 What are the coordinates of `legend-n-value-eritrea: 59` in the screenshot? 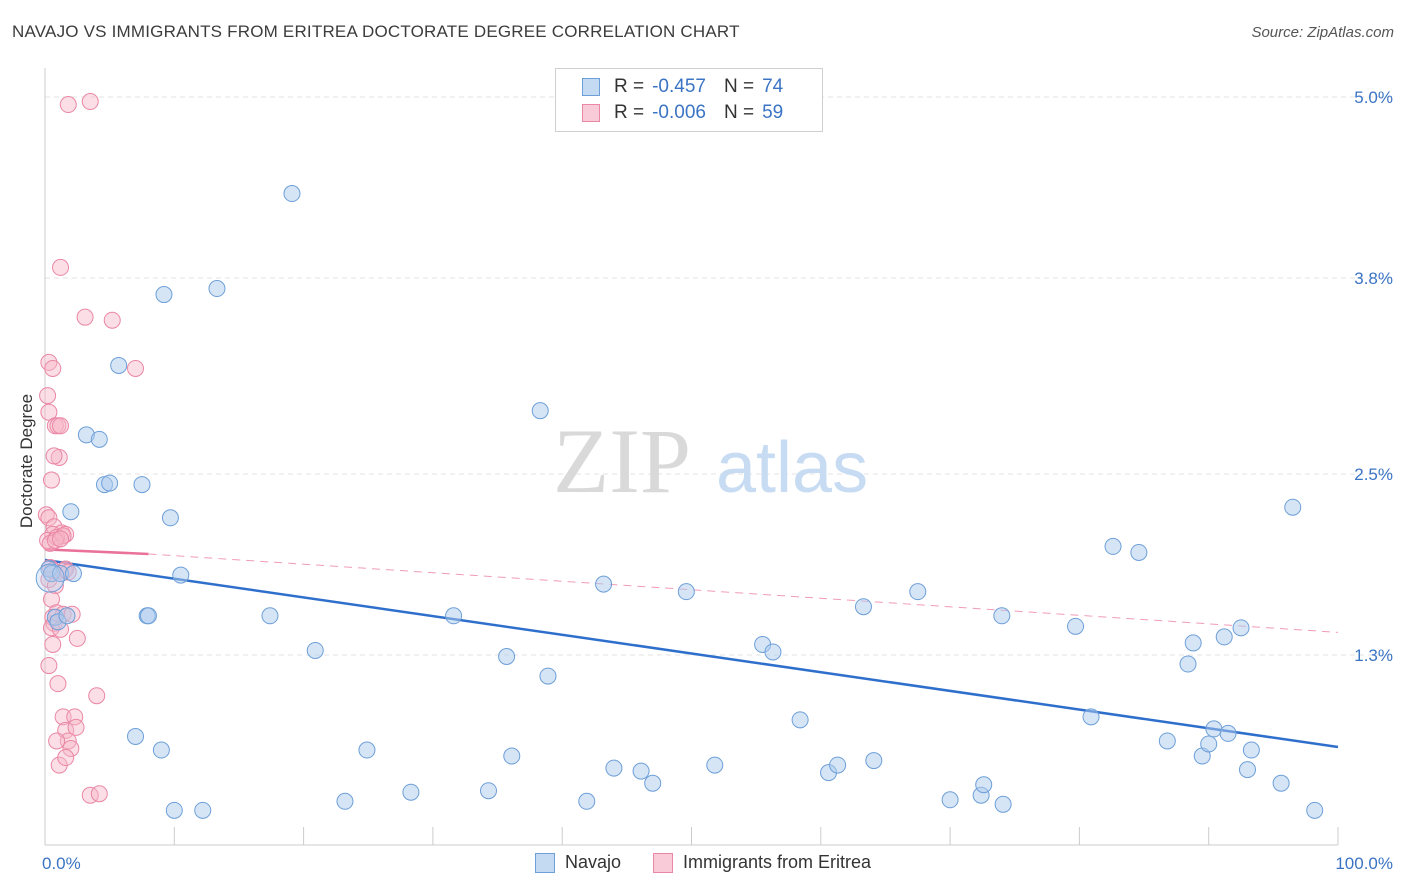 It's located at (773, 112).